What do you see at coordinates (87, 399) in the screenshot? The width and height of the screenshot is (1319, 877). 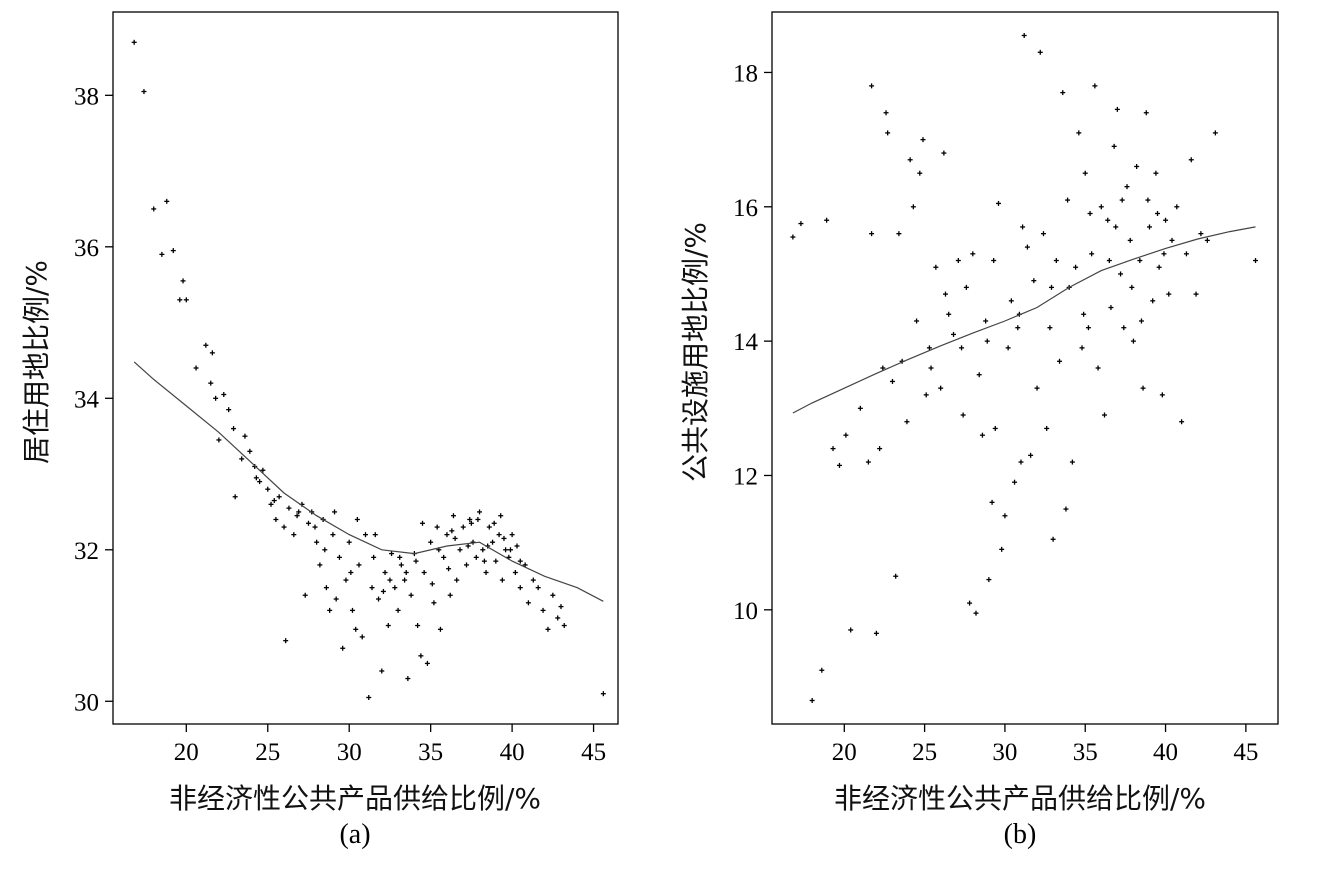 I see `y-tick-label: 34` at bounding box center [87, 399].